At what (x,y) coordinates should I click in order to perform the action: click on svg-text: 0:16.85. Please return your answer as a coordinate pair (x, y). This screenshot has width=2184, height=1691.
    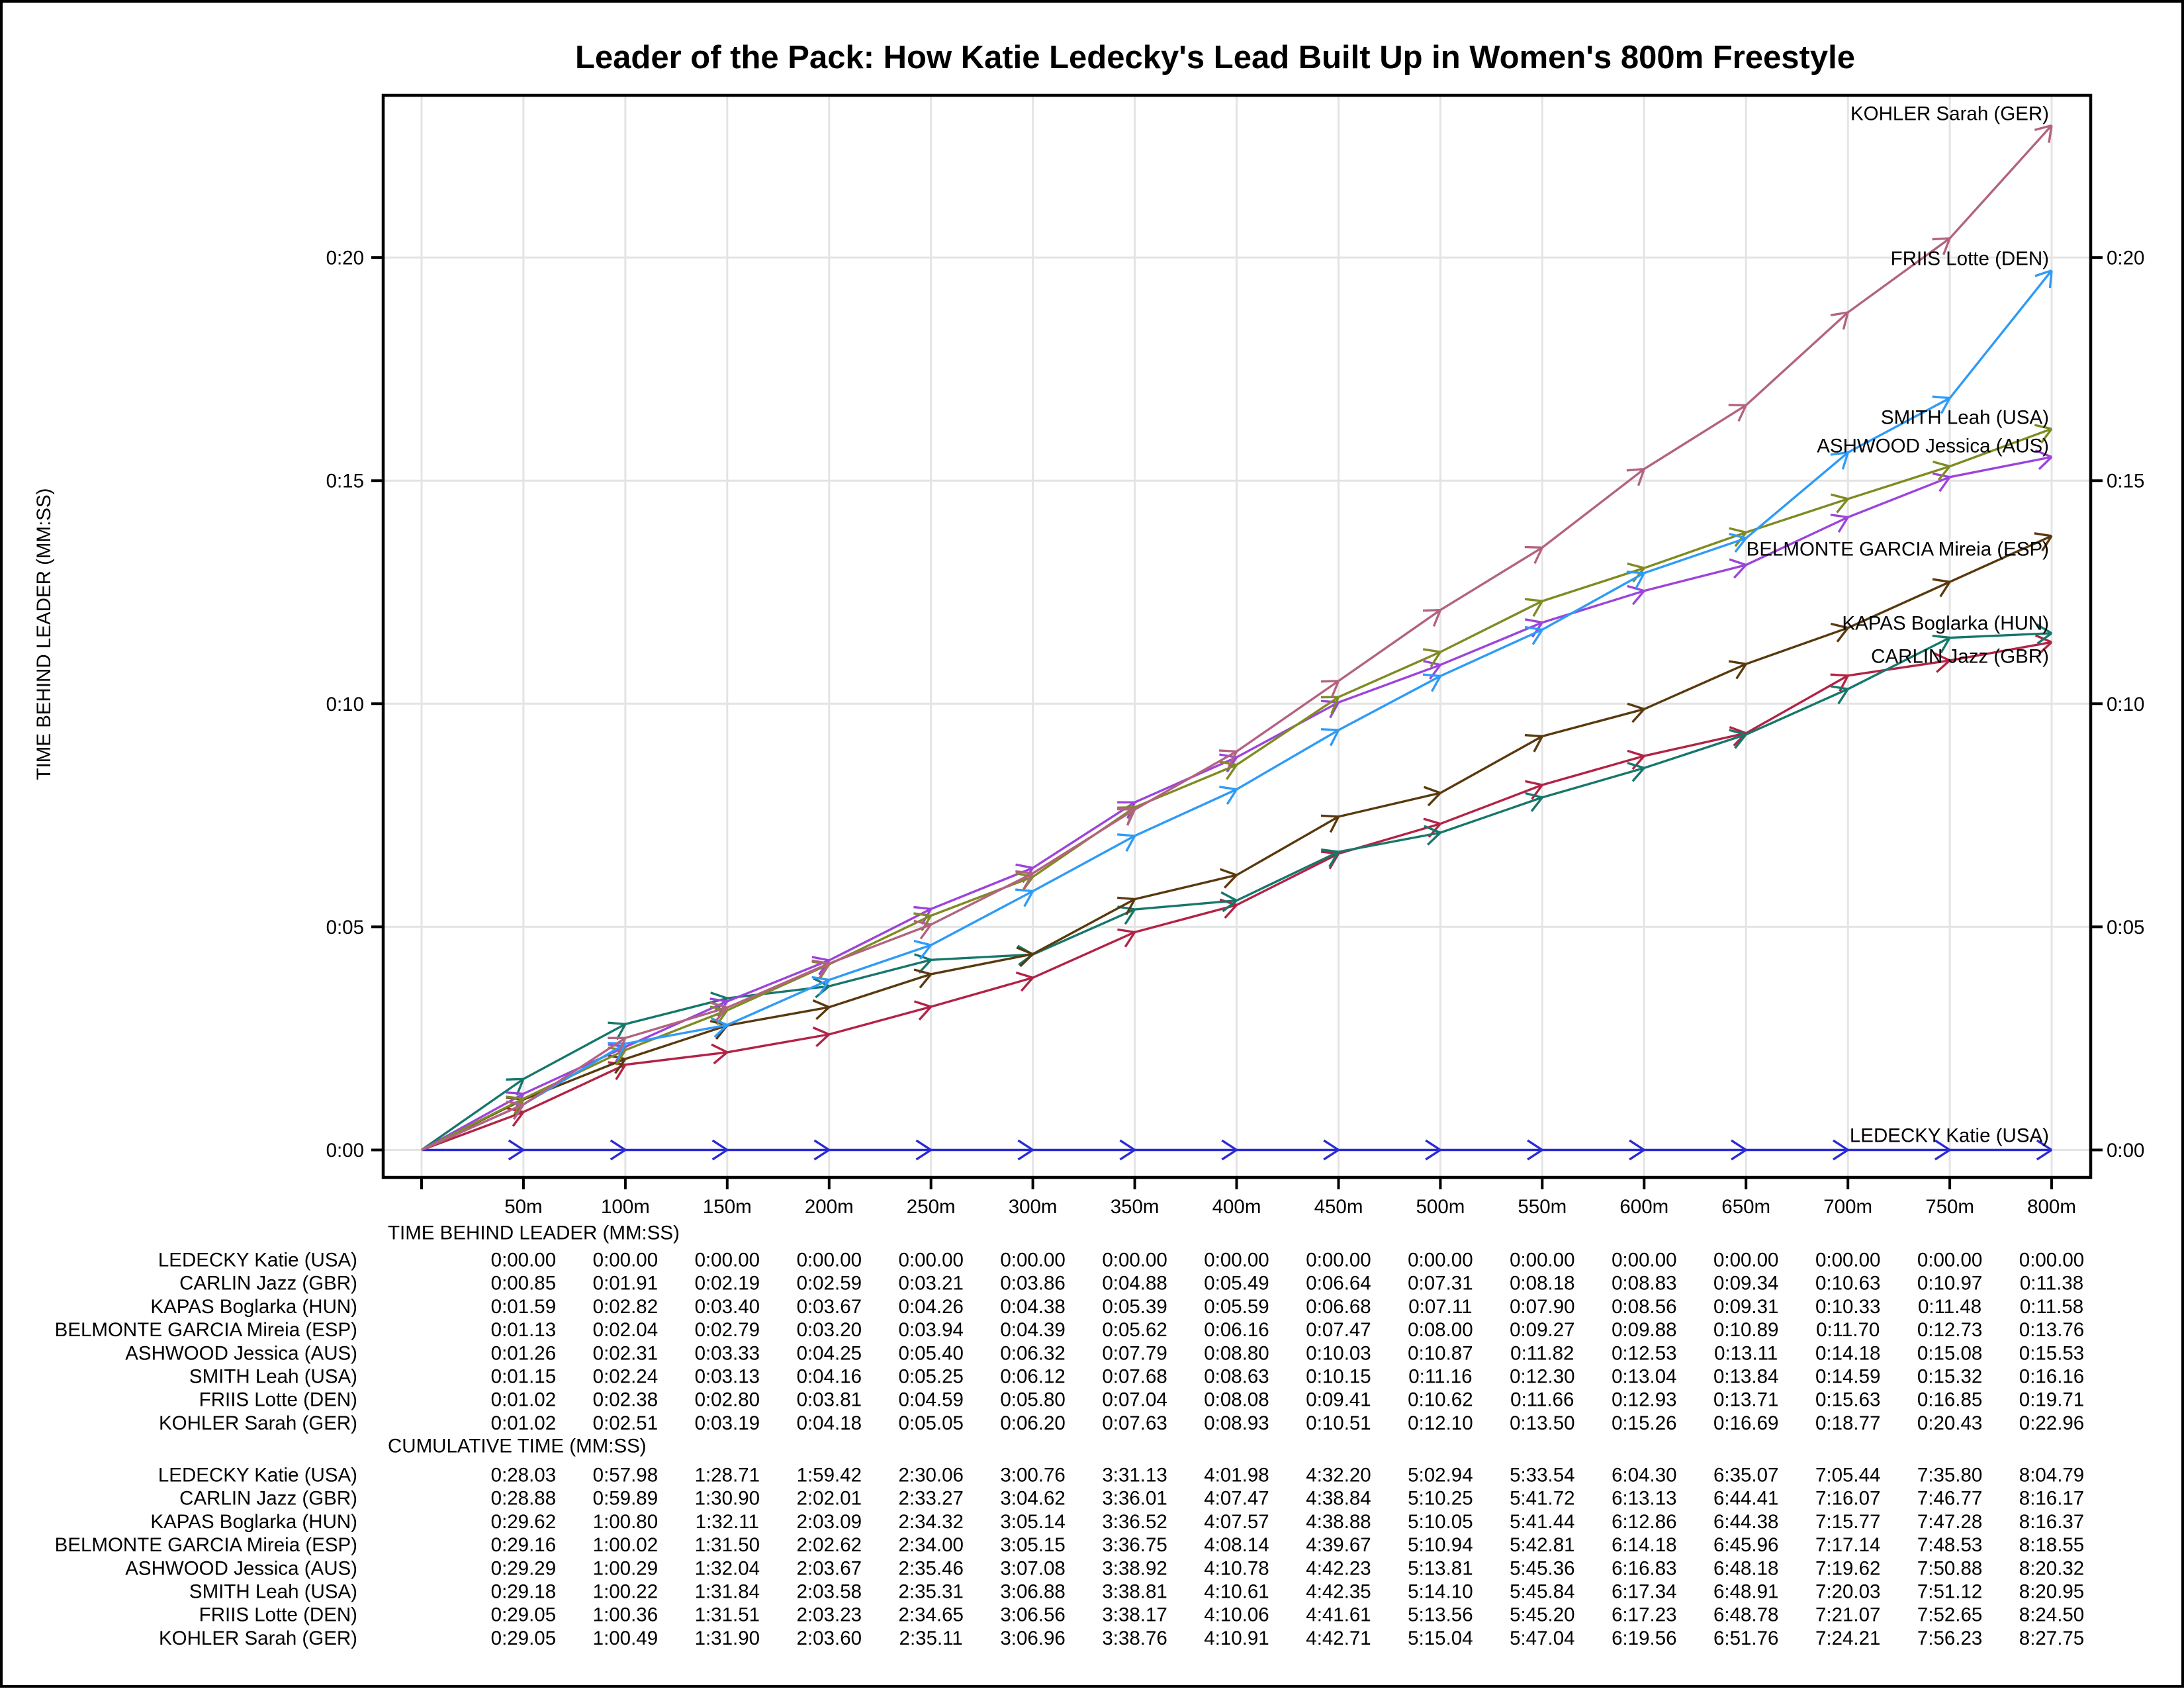
    Looking at the image, I should click on (1949, 1400).